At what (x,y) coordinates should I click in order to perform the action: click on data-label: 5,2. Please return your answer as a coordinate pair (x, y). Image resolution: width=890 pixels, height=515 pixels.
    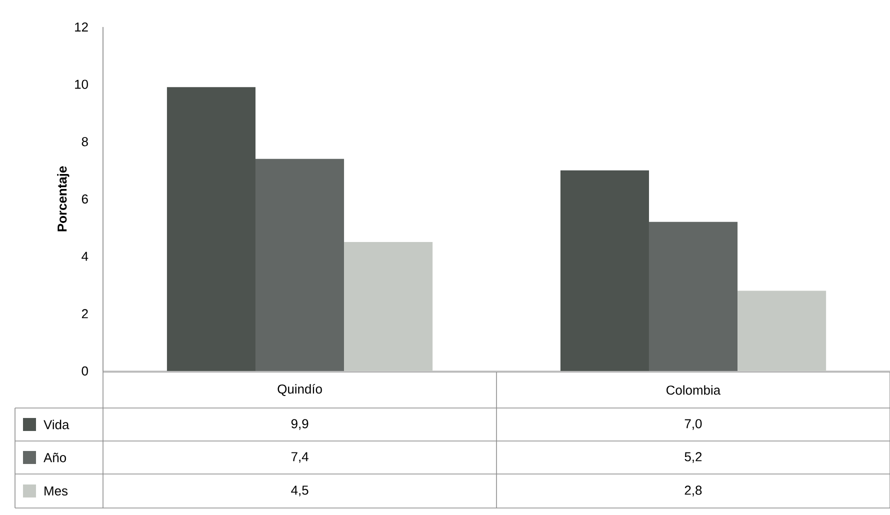
    Looking at the image, I should click on (693, 457).